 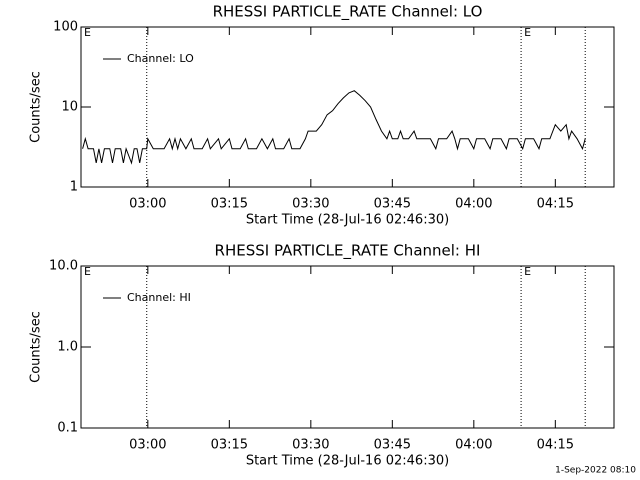 I want to click on footer: 1-Sep-2022 08:10, so click(x=595, y=471).